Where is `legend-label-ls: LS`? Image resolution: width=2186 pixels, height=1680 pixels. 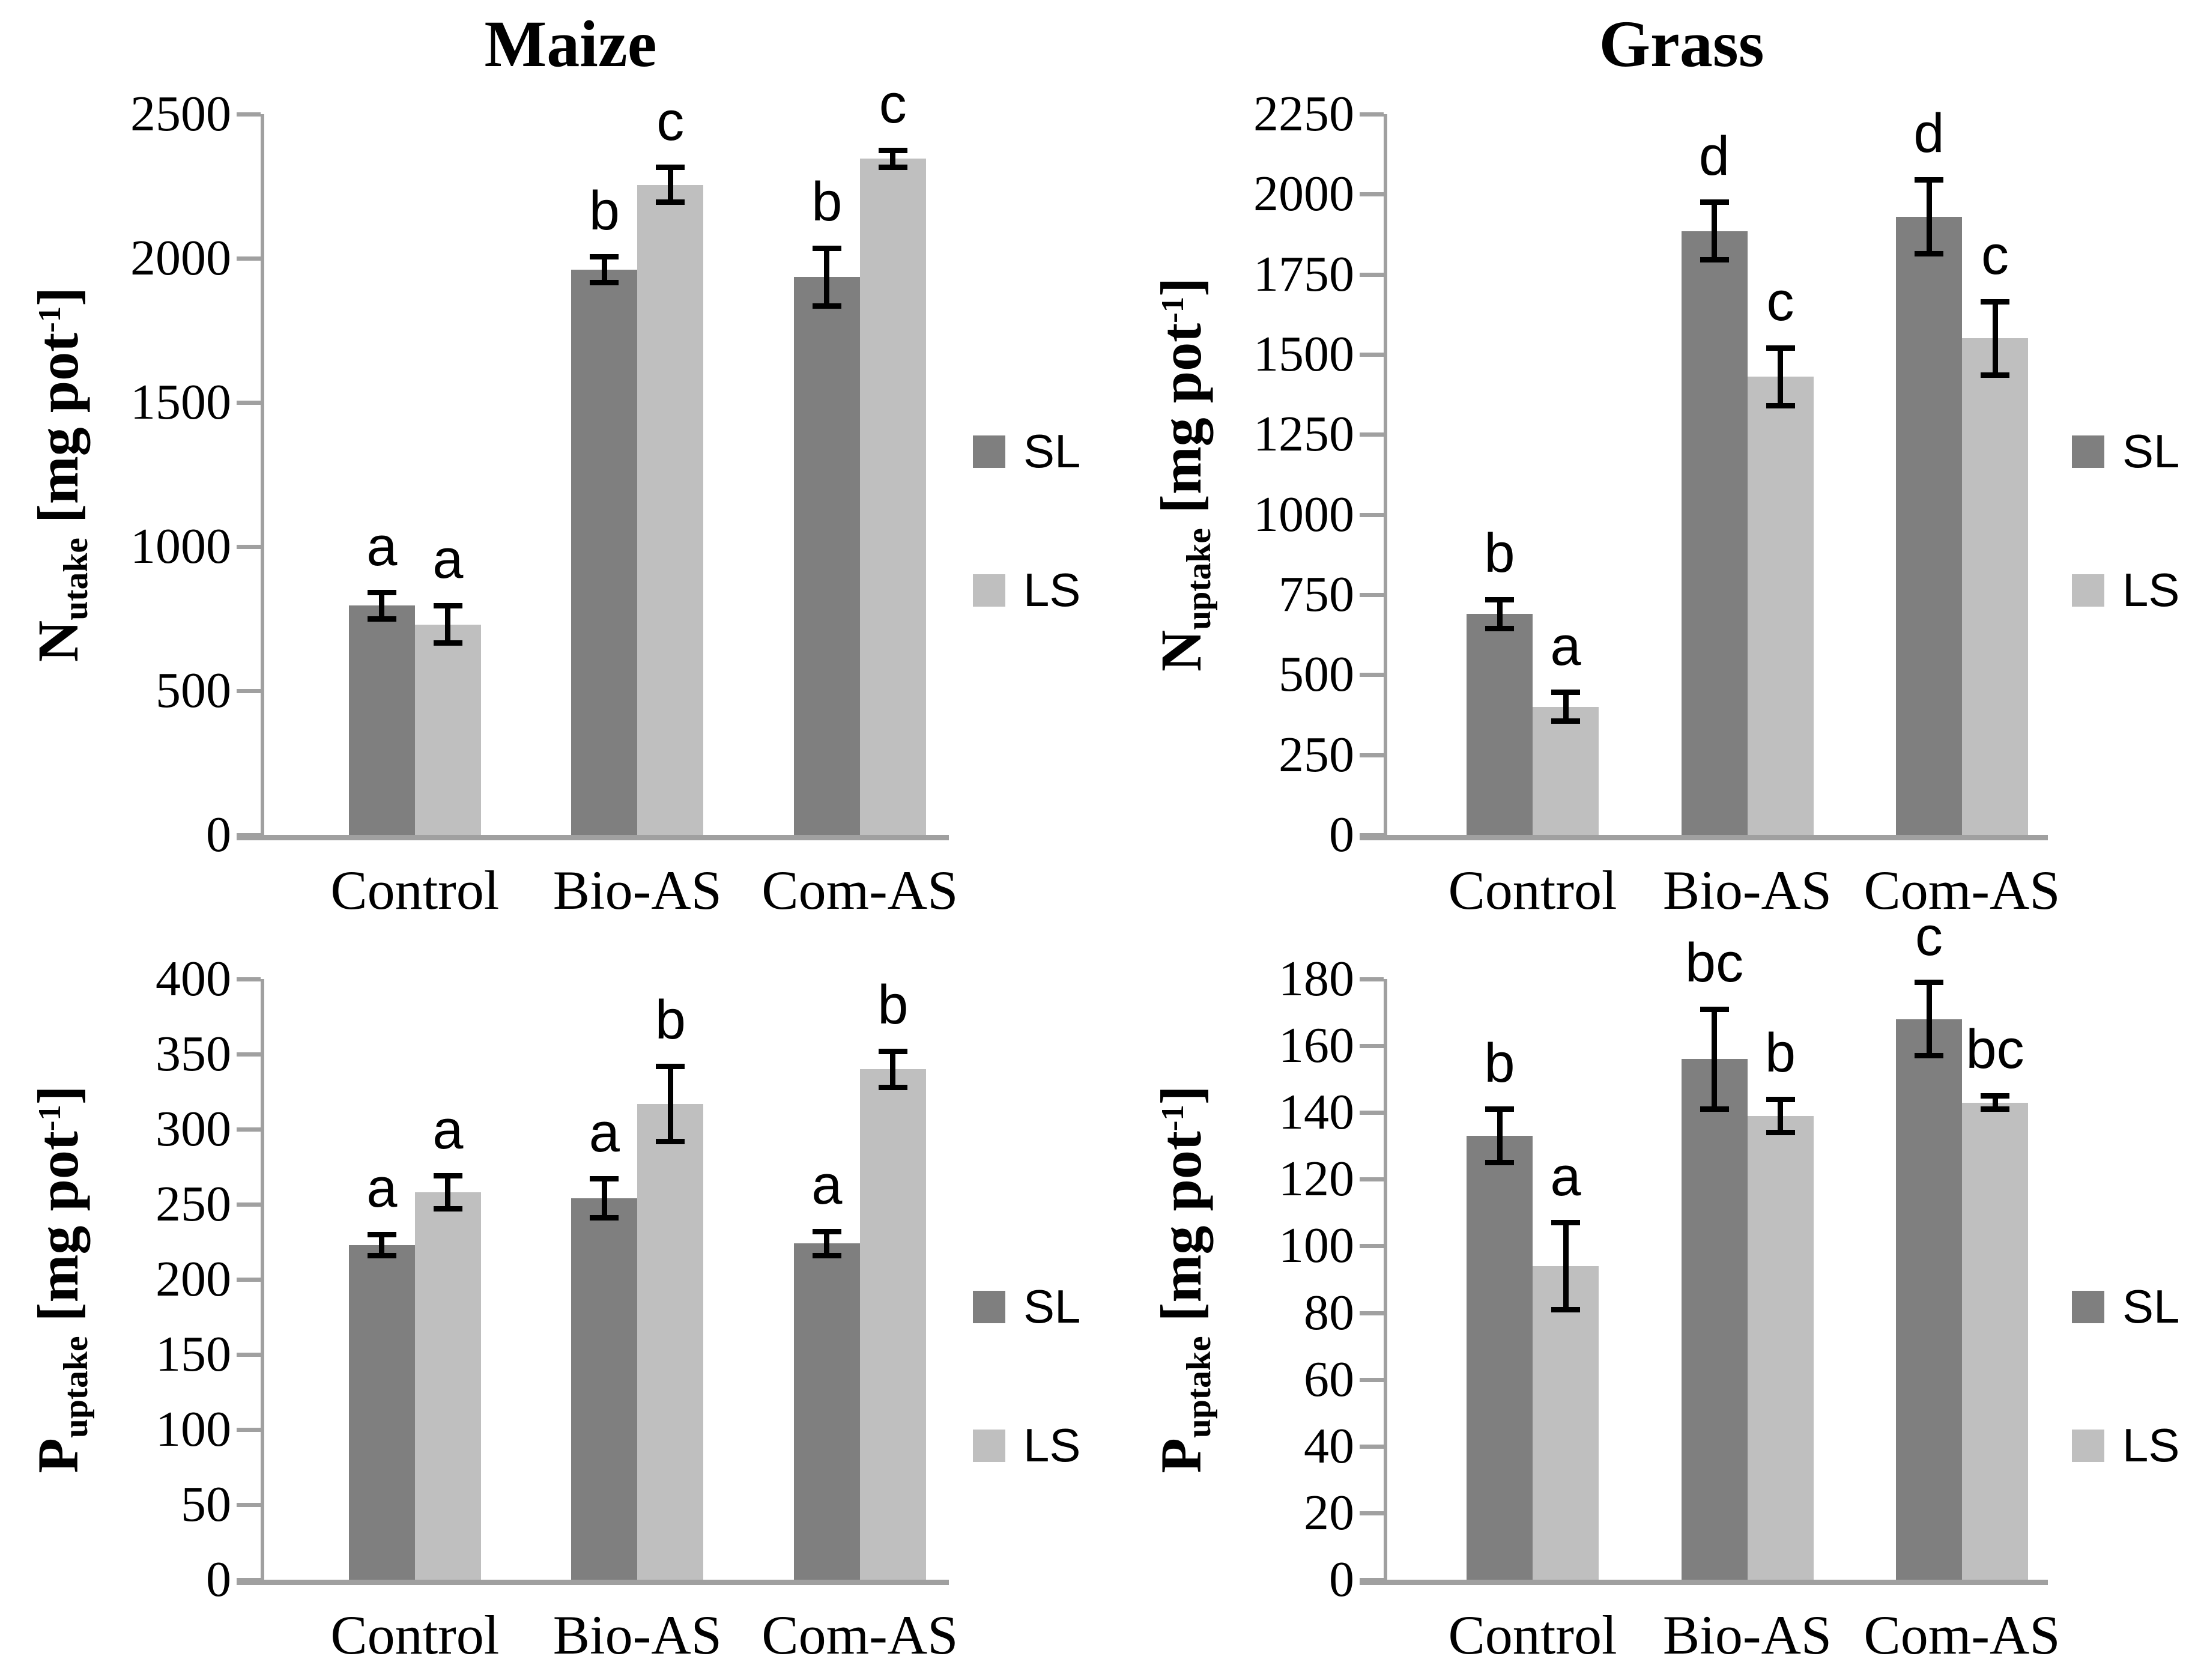
legend-label-ls: LS is located at coordinates (2151, 589).